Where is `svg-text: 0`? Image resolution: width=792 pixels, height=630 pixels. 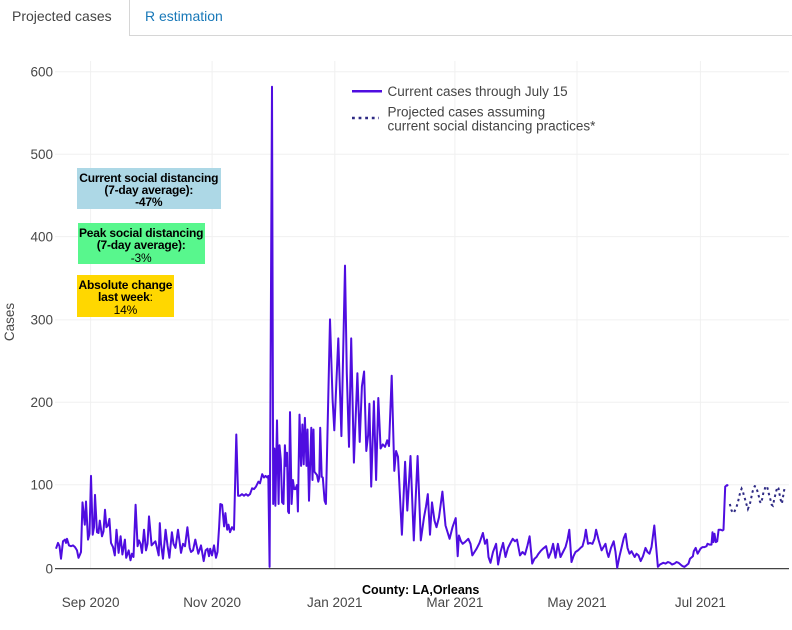
svg-text: 0 is located at coordinates (49, 568).